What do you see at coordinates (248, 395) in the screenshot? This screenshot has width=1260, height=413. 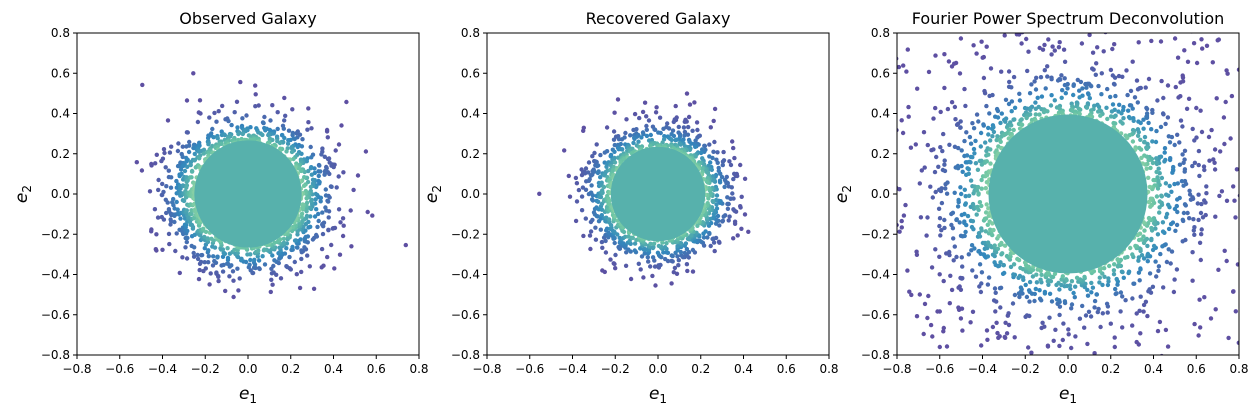 I see `x-axis-label: e1` at bounding box center [248, 395].